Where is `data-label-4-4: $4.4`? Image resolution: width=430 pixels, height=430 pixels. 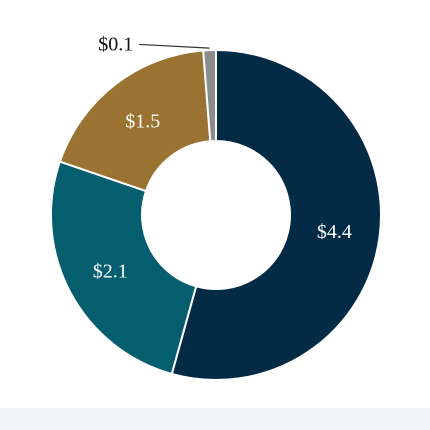
data-label-4-4: $4.4 is located at coordinates (334, 232).